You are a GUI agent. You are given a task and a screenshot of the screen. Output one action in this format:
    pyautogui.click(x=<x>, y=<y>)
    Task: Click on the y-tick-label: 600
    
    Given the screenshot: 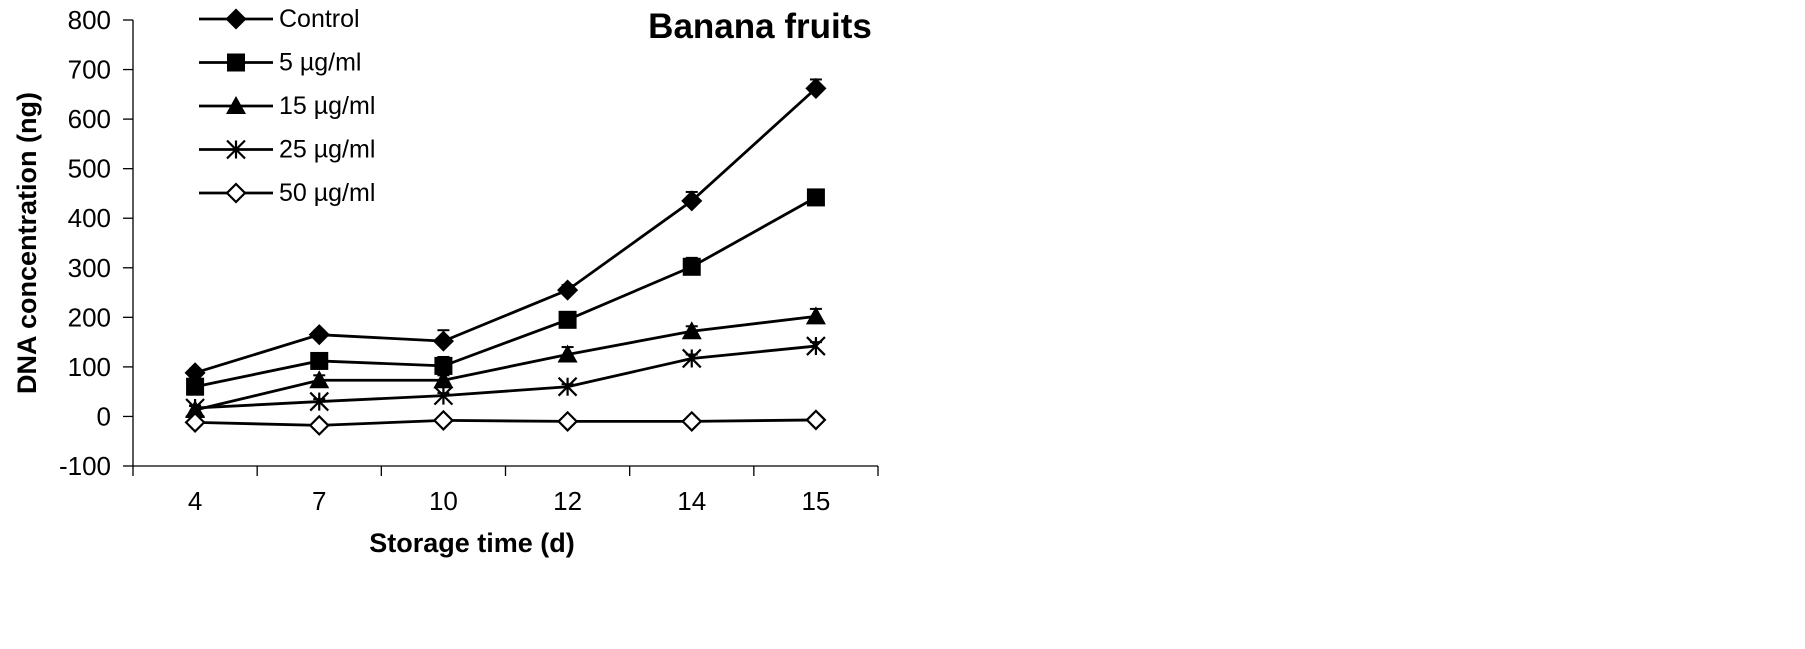 What is the action you would take?
    pyautogui.click(x=89, y=119)
    